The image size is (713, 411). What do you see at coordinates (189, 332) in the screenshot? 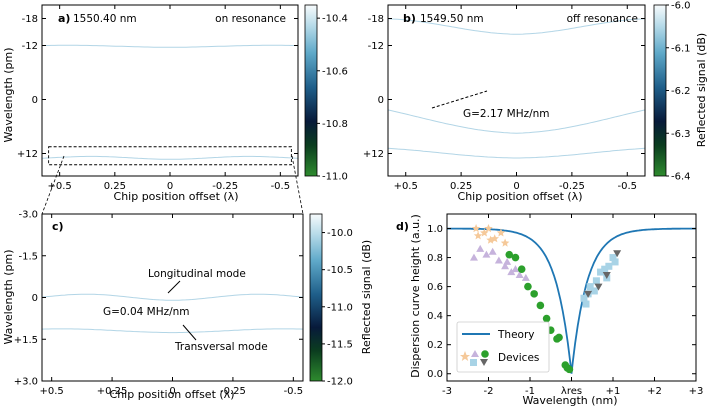
I see `panel-c-transversal-arrow` at bounding box center [189, 332].